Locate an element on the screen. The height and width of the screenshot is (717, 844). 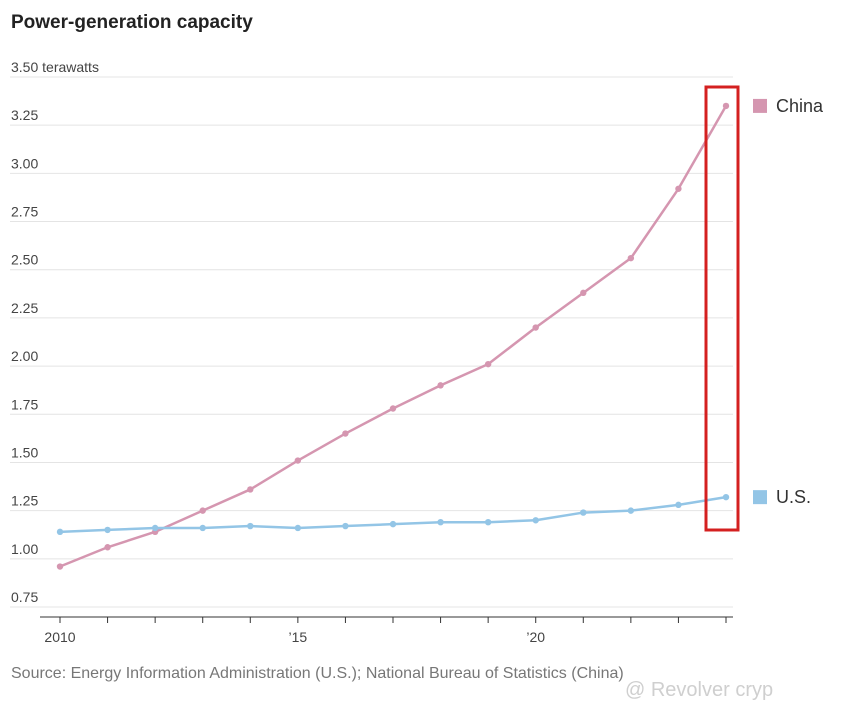
y-tick-label: 0.75 is located at coordinates (24, 597).